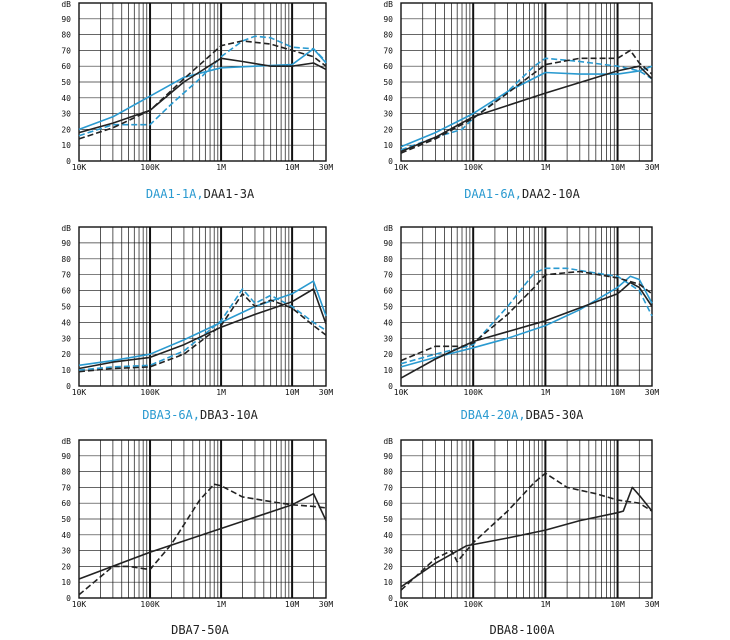  What do you see at coordinates (522, 630) in the screenshot?
I see `chart-title-6: DBA8-100A` at bounding box center [522, 630].